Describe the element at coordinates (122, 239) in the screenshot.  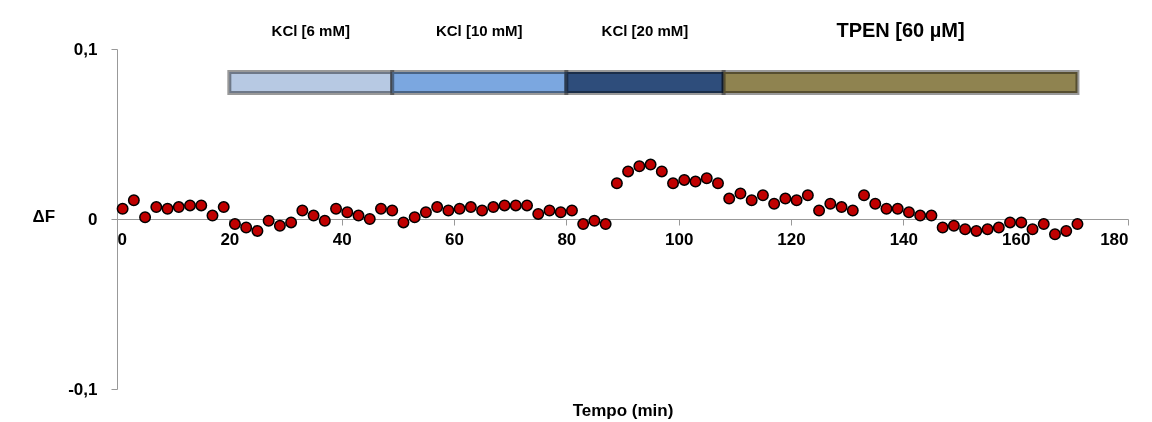
I see `x-tick-label: 0` at that location.